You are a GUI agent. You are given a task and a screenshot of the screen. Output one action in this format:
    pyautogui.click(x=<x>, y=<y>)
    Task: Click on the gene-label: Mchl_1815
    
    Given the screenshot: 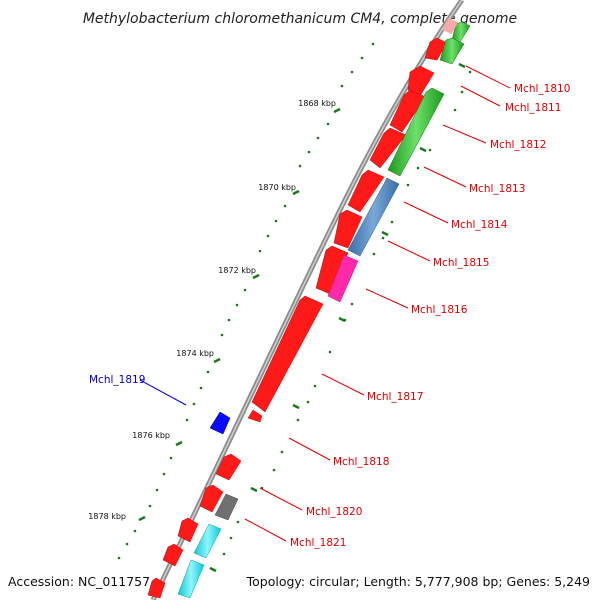 What is the action you would take?
    pyautogui.click(x=461, y=263)
    